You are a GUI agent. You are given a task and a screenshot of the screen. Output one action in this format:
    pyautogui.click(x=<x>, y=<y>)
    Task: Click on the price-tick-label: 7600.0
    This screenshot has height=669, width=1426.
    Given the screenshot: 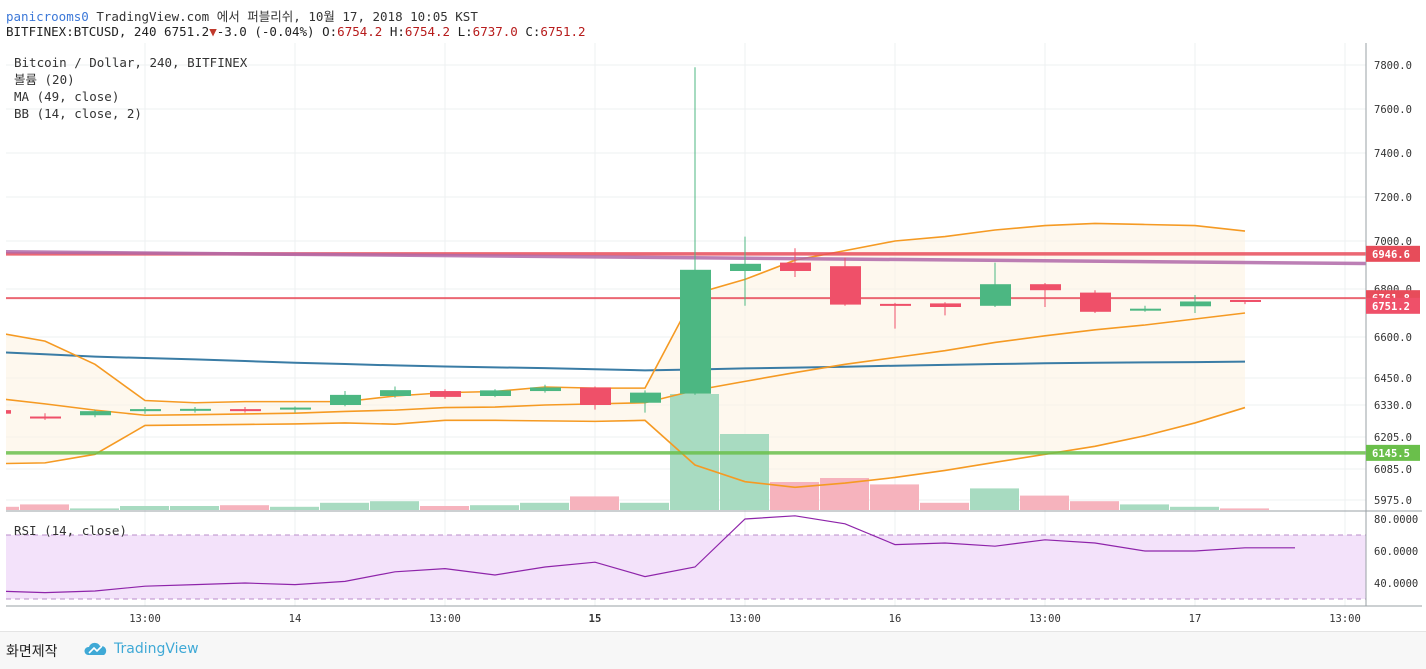 What is the action you would take?
    pyautogui.click(x=1393, y=110)
    